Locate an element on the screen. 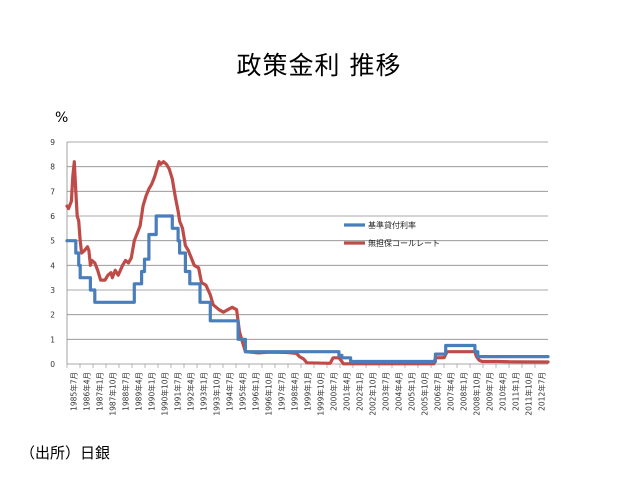  x-tick-label: 1990年1月 is located at coordinates (152, 391).